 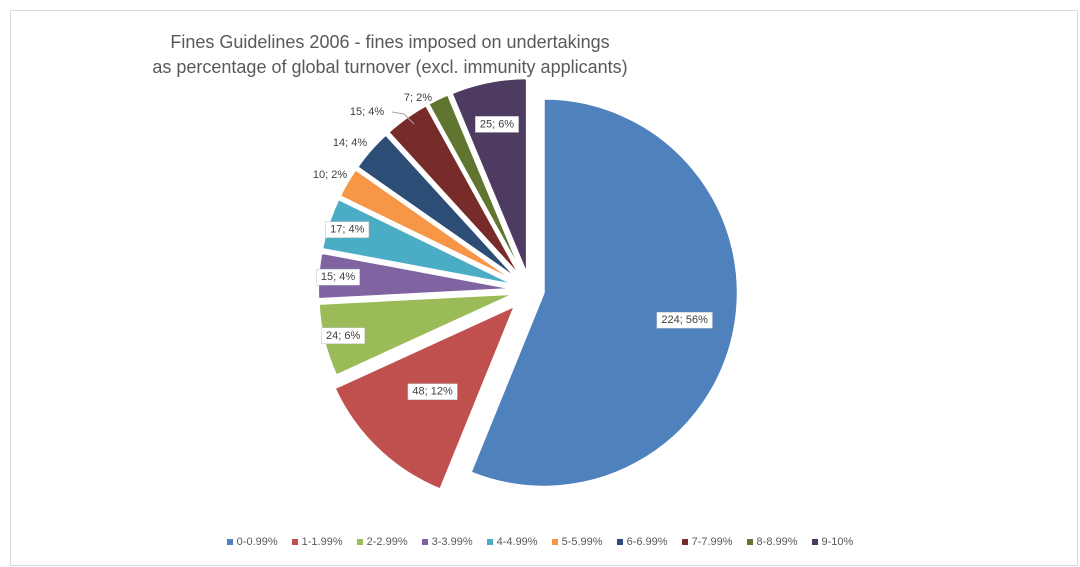 What do you see at coordinates (403, 118) in the screenshot?
I see `leader-line` at bounding box center [403, 118].